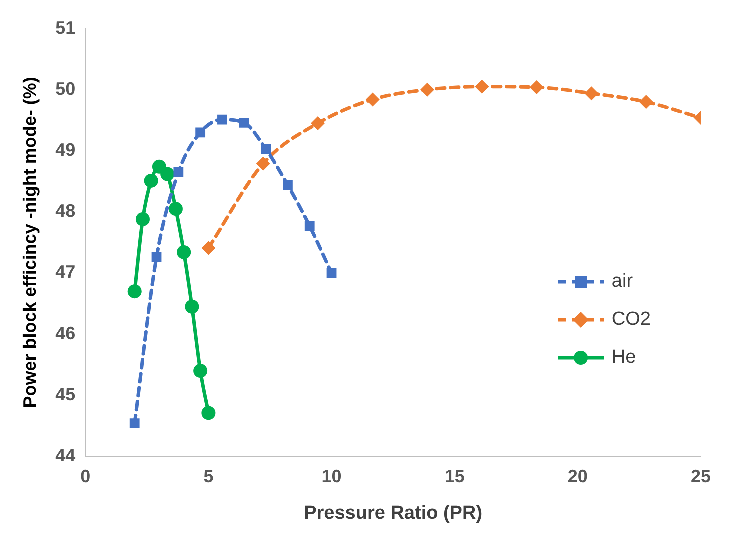 The height and width of the screenshot is (543, 729). Describe the element at coordinates (631, 320) in the screenshot. I see `legend-label: CO2` at that location.